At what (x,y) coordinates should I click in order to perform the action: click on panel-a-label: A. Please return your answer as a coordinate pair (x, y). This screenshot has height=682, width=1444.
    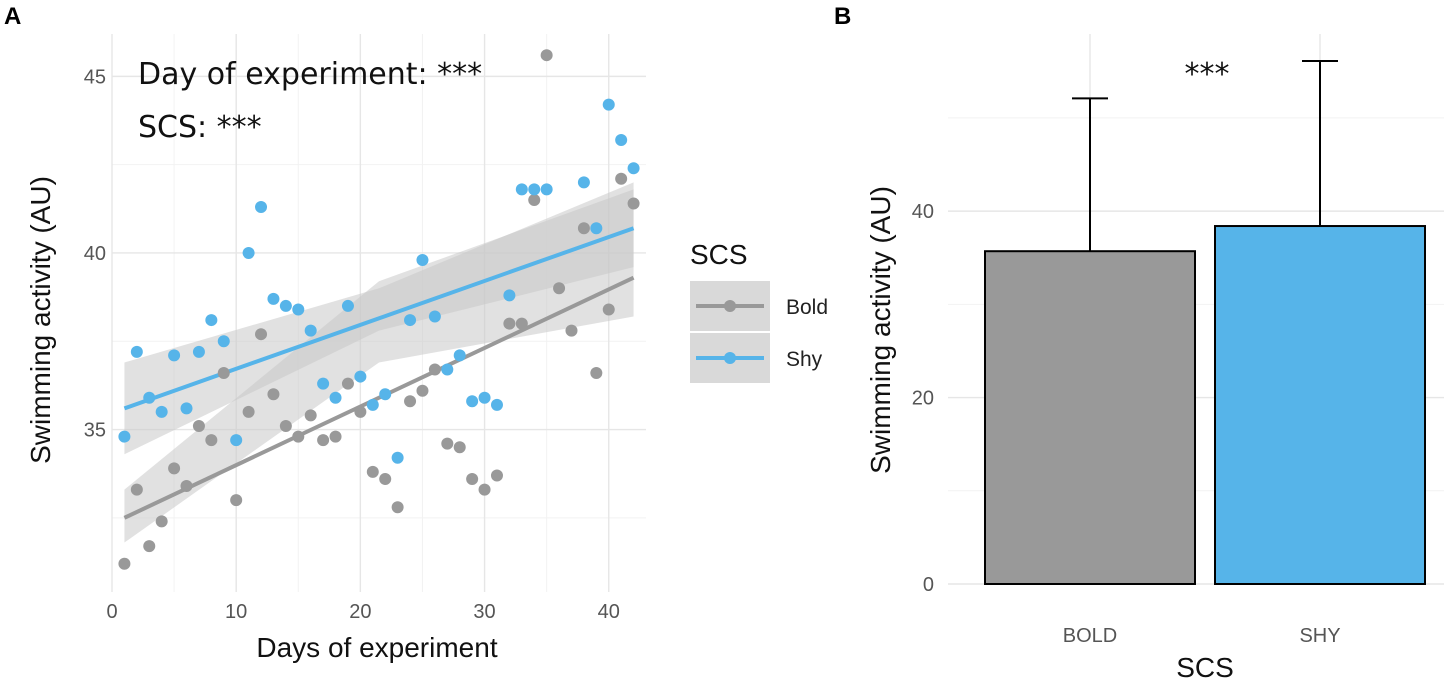
    Looking at the image, I should click on (12, 16).